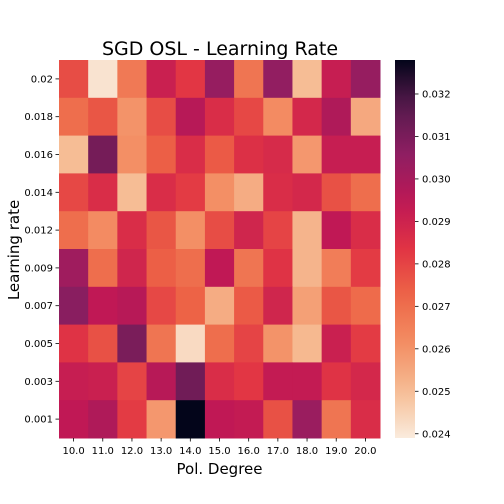 The height and width of the screenshot is (504, 504). What do you see at coordinates (436, 222) in the screenshot?
I see `colorbar-tick-label: 0.029` at bounding box center [436, 222].